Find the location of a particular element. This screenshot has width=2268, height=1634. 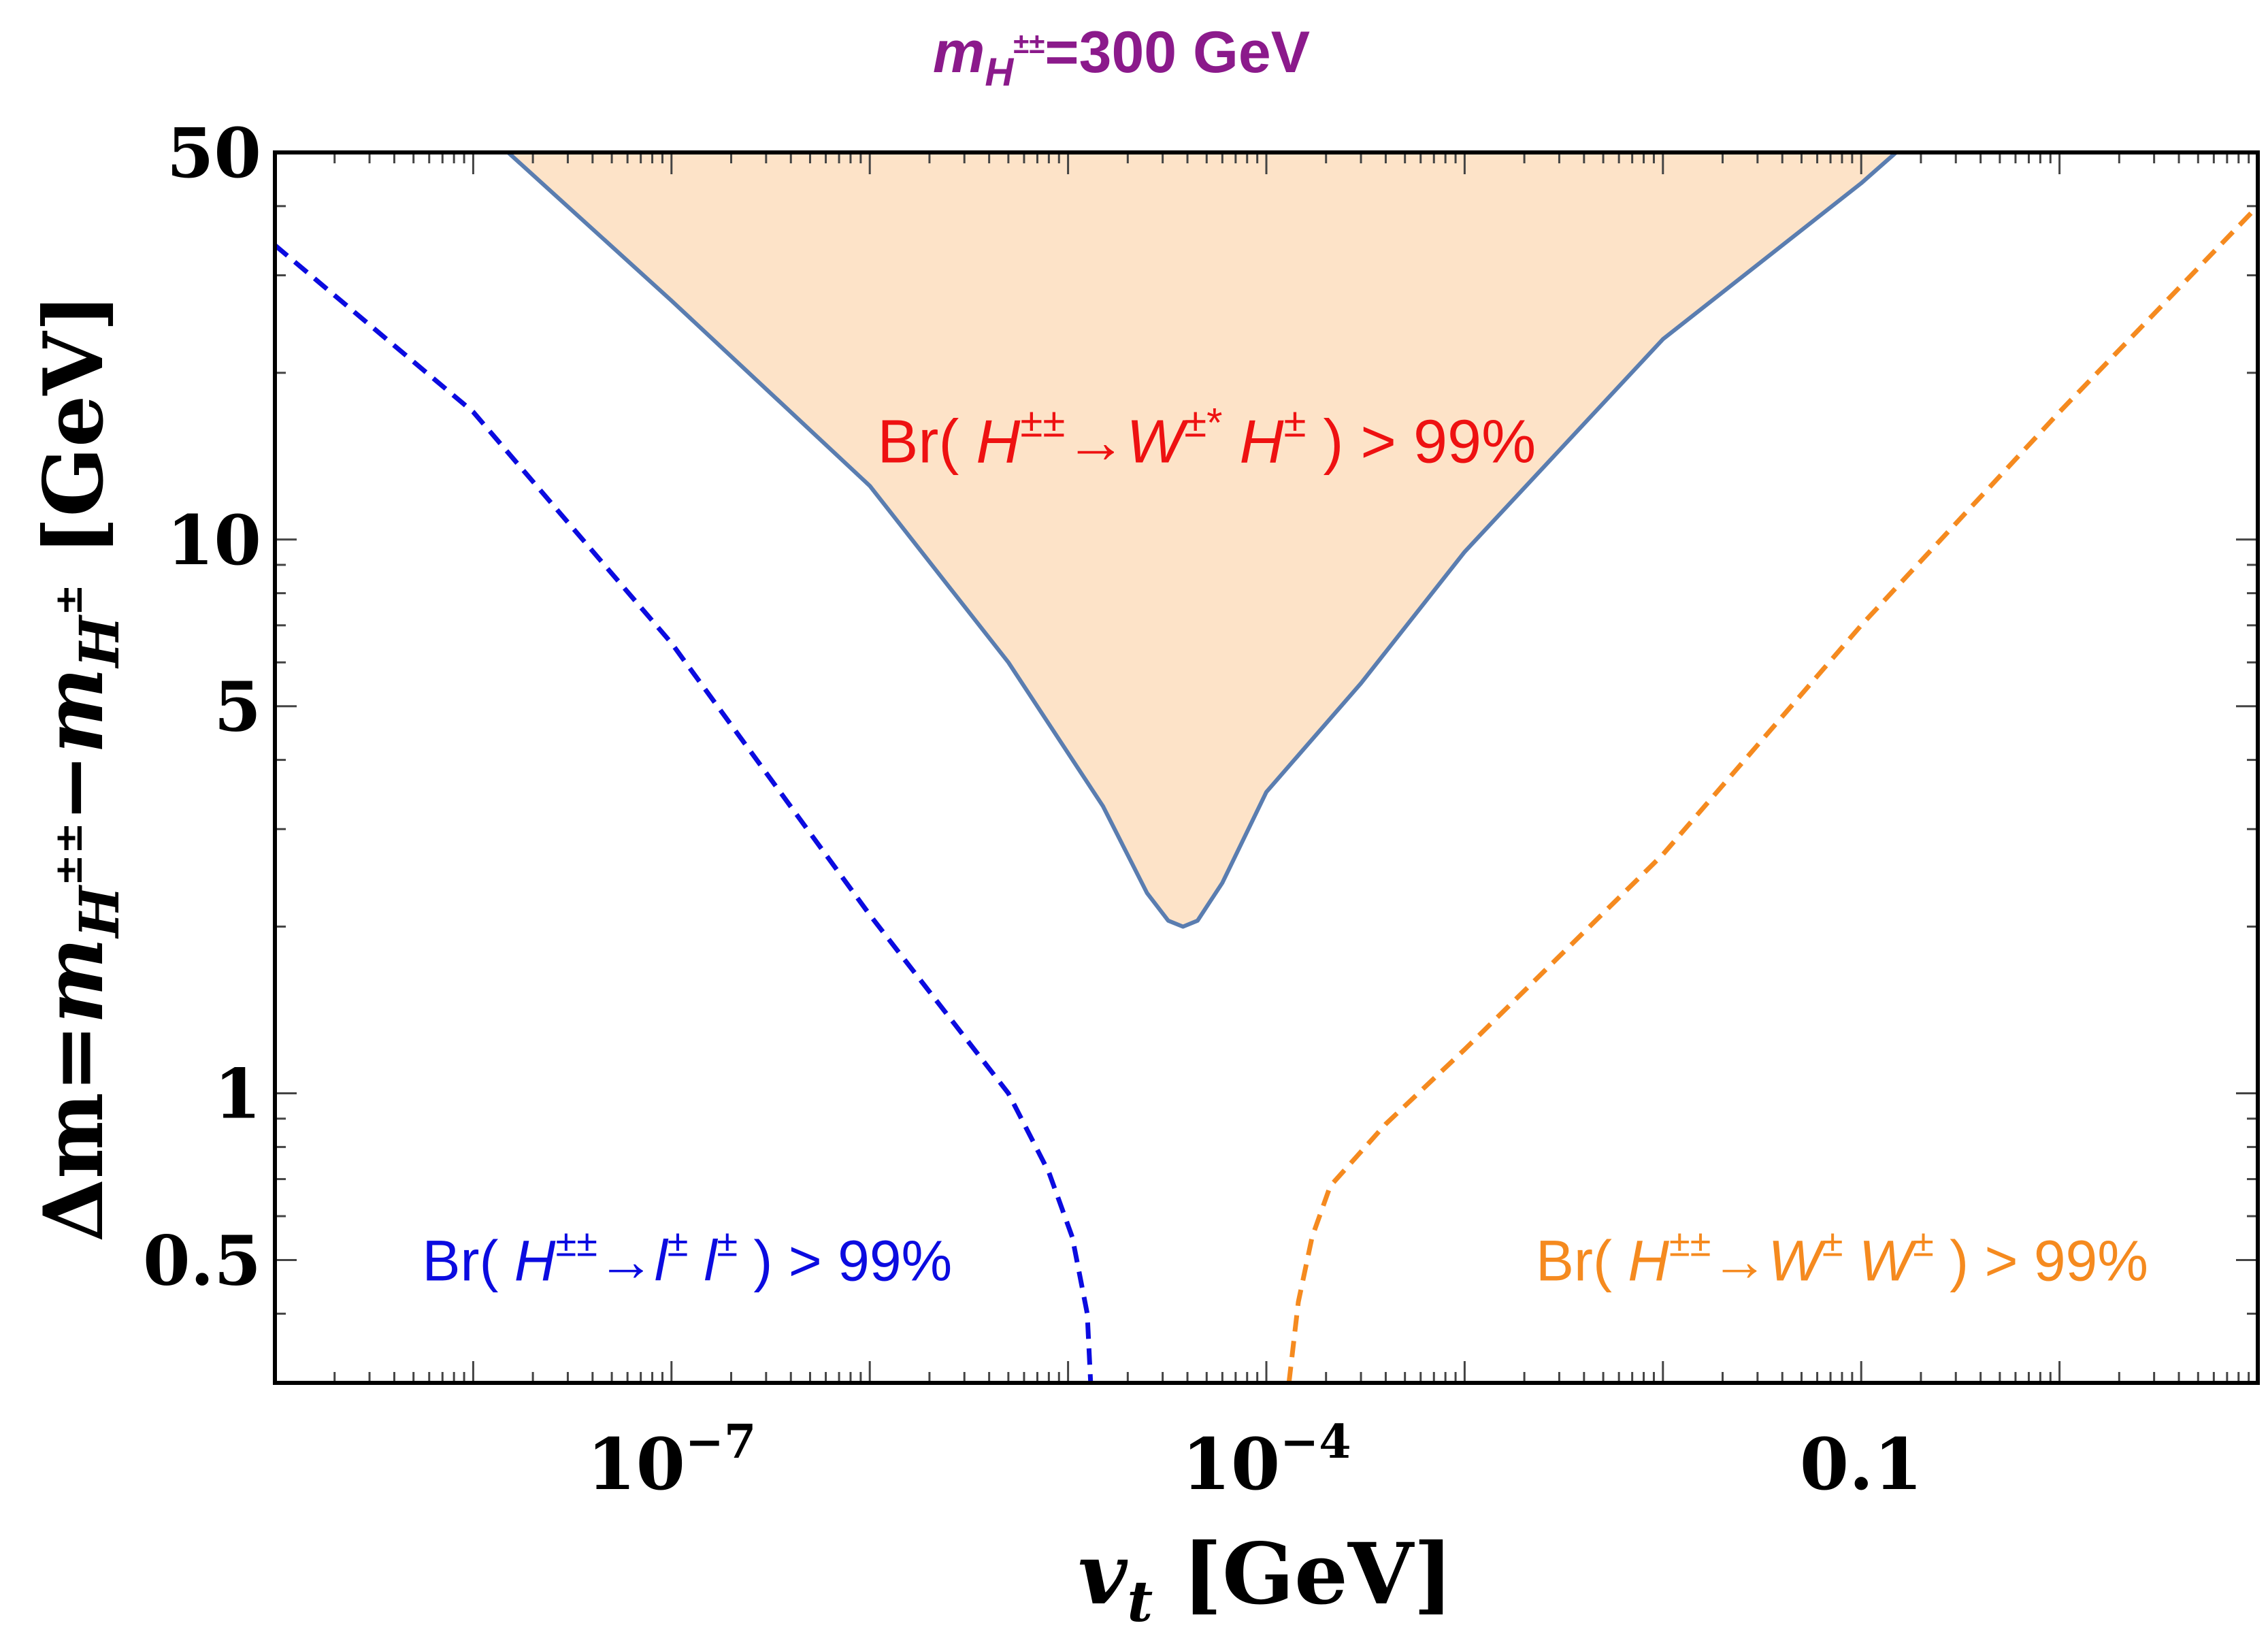

x-tick-label-0.1: 0.1 is located at coordinates (1861, 1464).